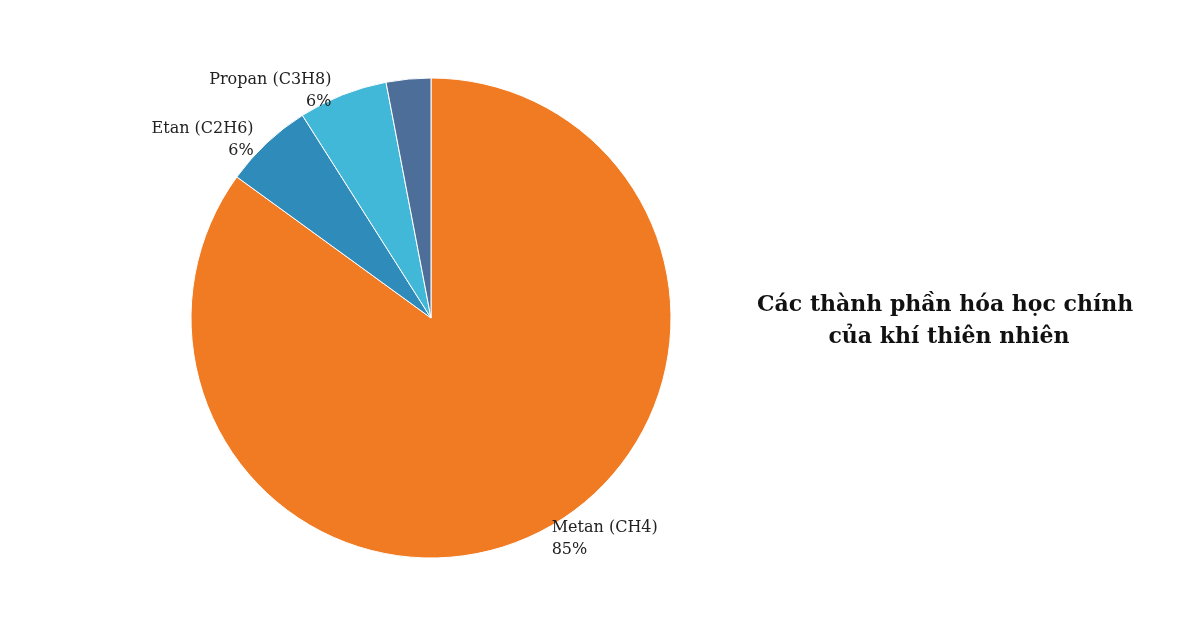 This screenshot has width=1200, height=628. Describe the element at coordinates (270, 78) in the screenshot. I see `slice-label: Propan (C3H8)` at that location.